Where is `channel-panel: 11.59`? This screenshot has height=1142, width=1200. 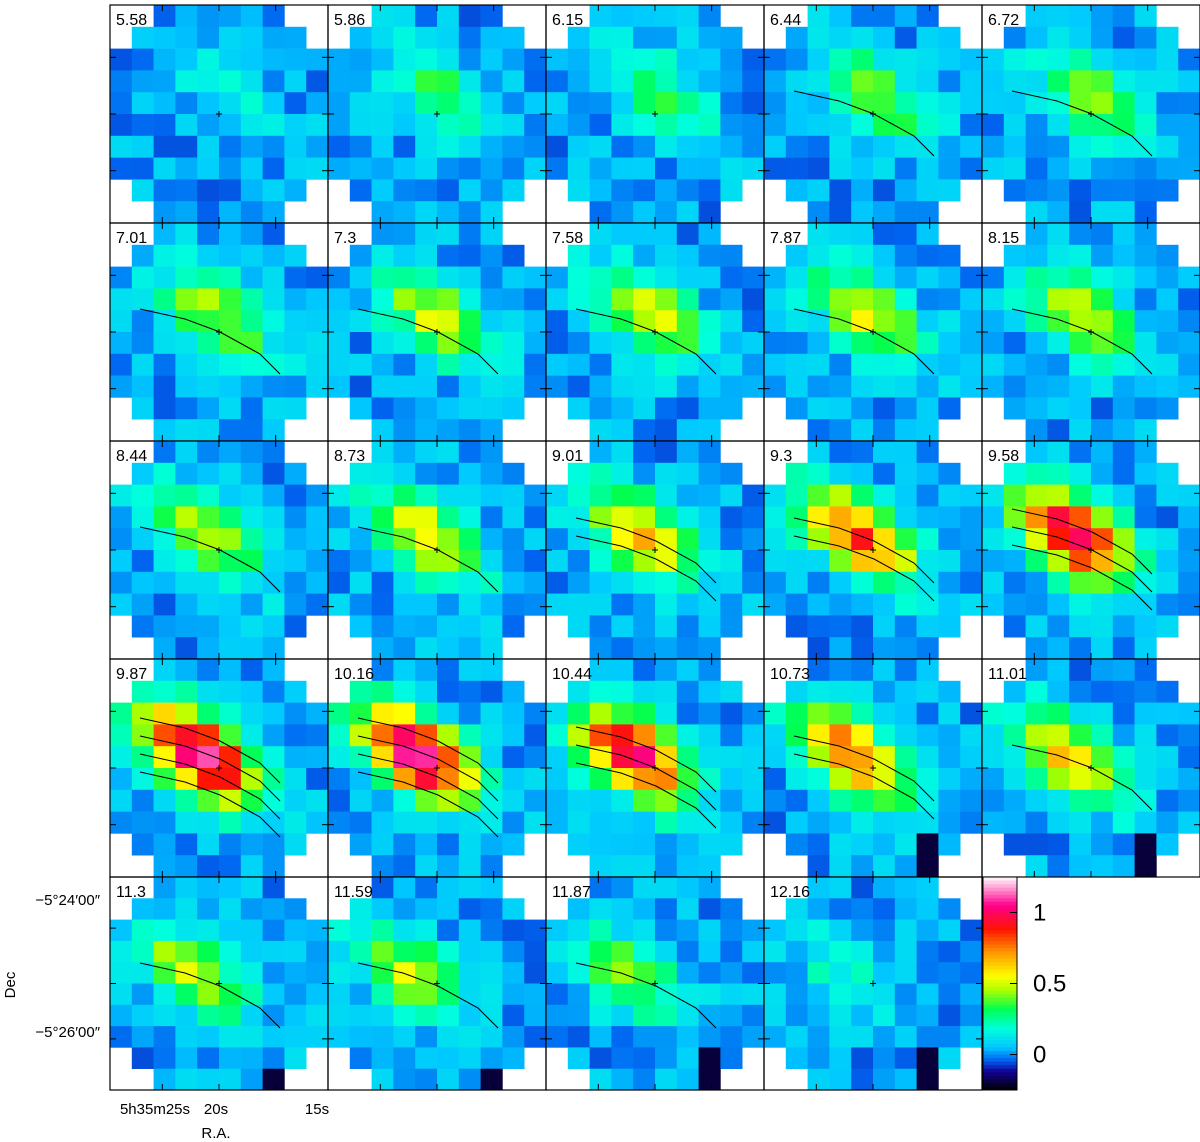
channel-panel: 11.59 is located at coordinates (437, 983).